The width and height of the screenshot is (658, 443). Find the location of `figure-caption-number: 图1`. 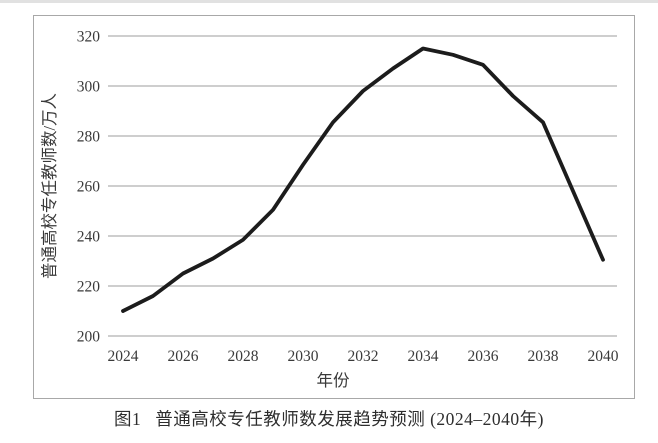

figure-caption-number: 图1 is located at coordinates (127, 419).